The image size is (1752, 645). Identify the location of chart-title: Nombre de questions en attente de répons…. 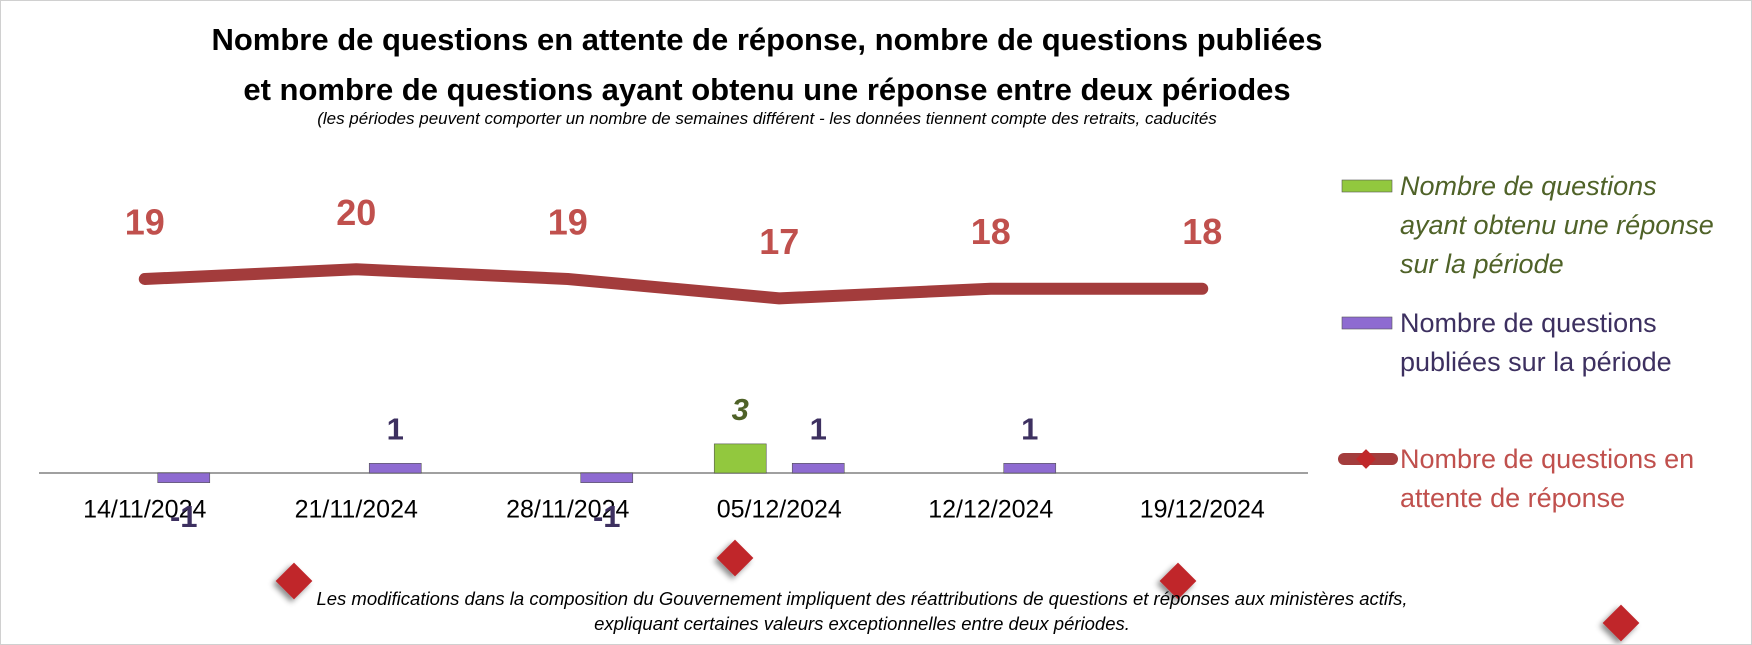
(767, 64).